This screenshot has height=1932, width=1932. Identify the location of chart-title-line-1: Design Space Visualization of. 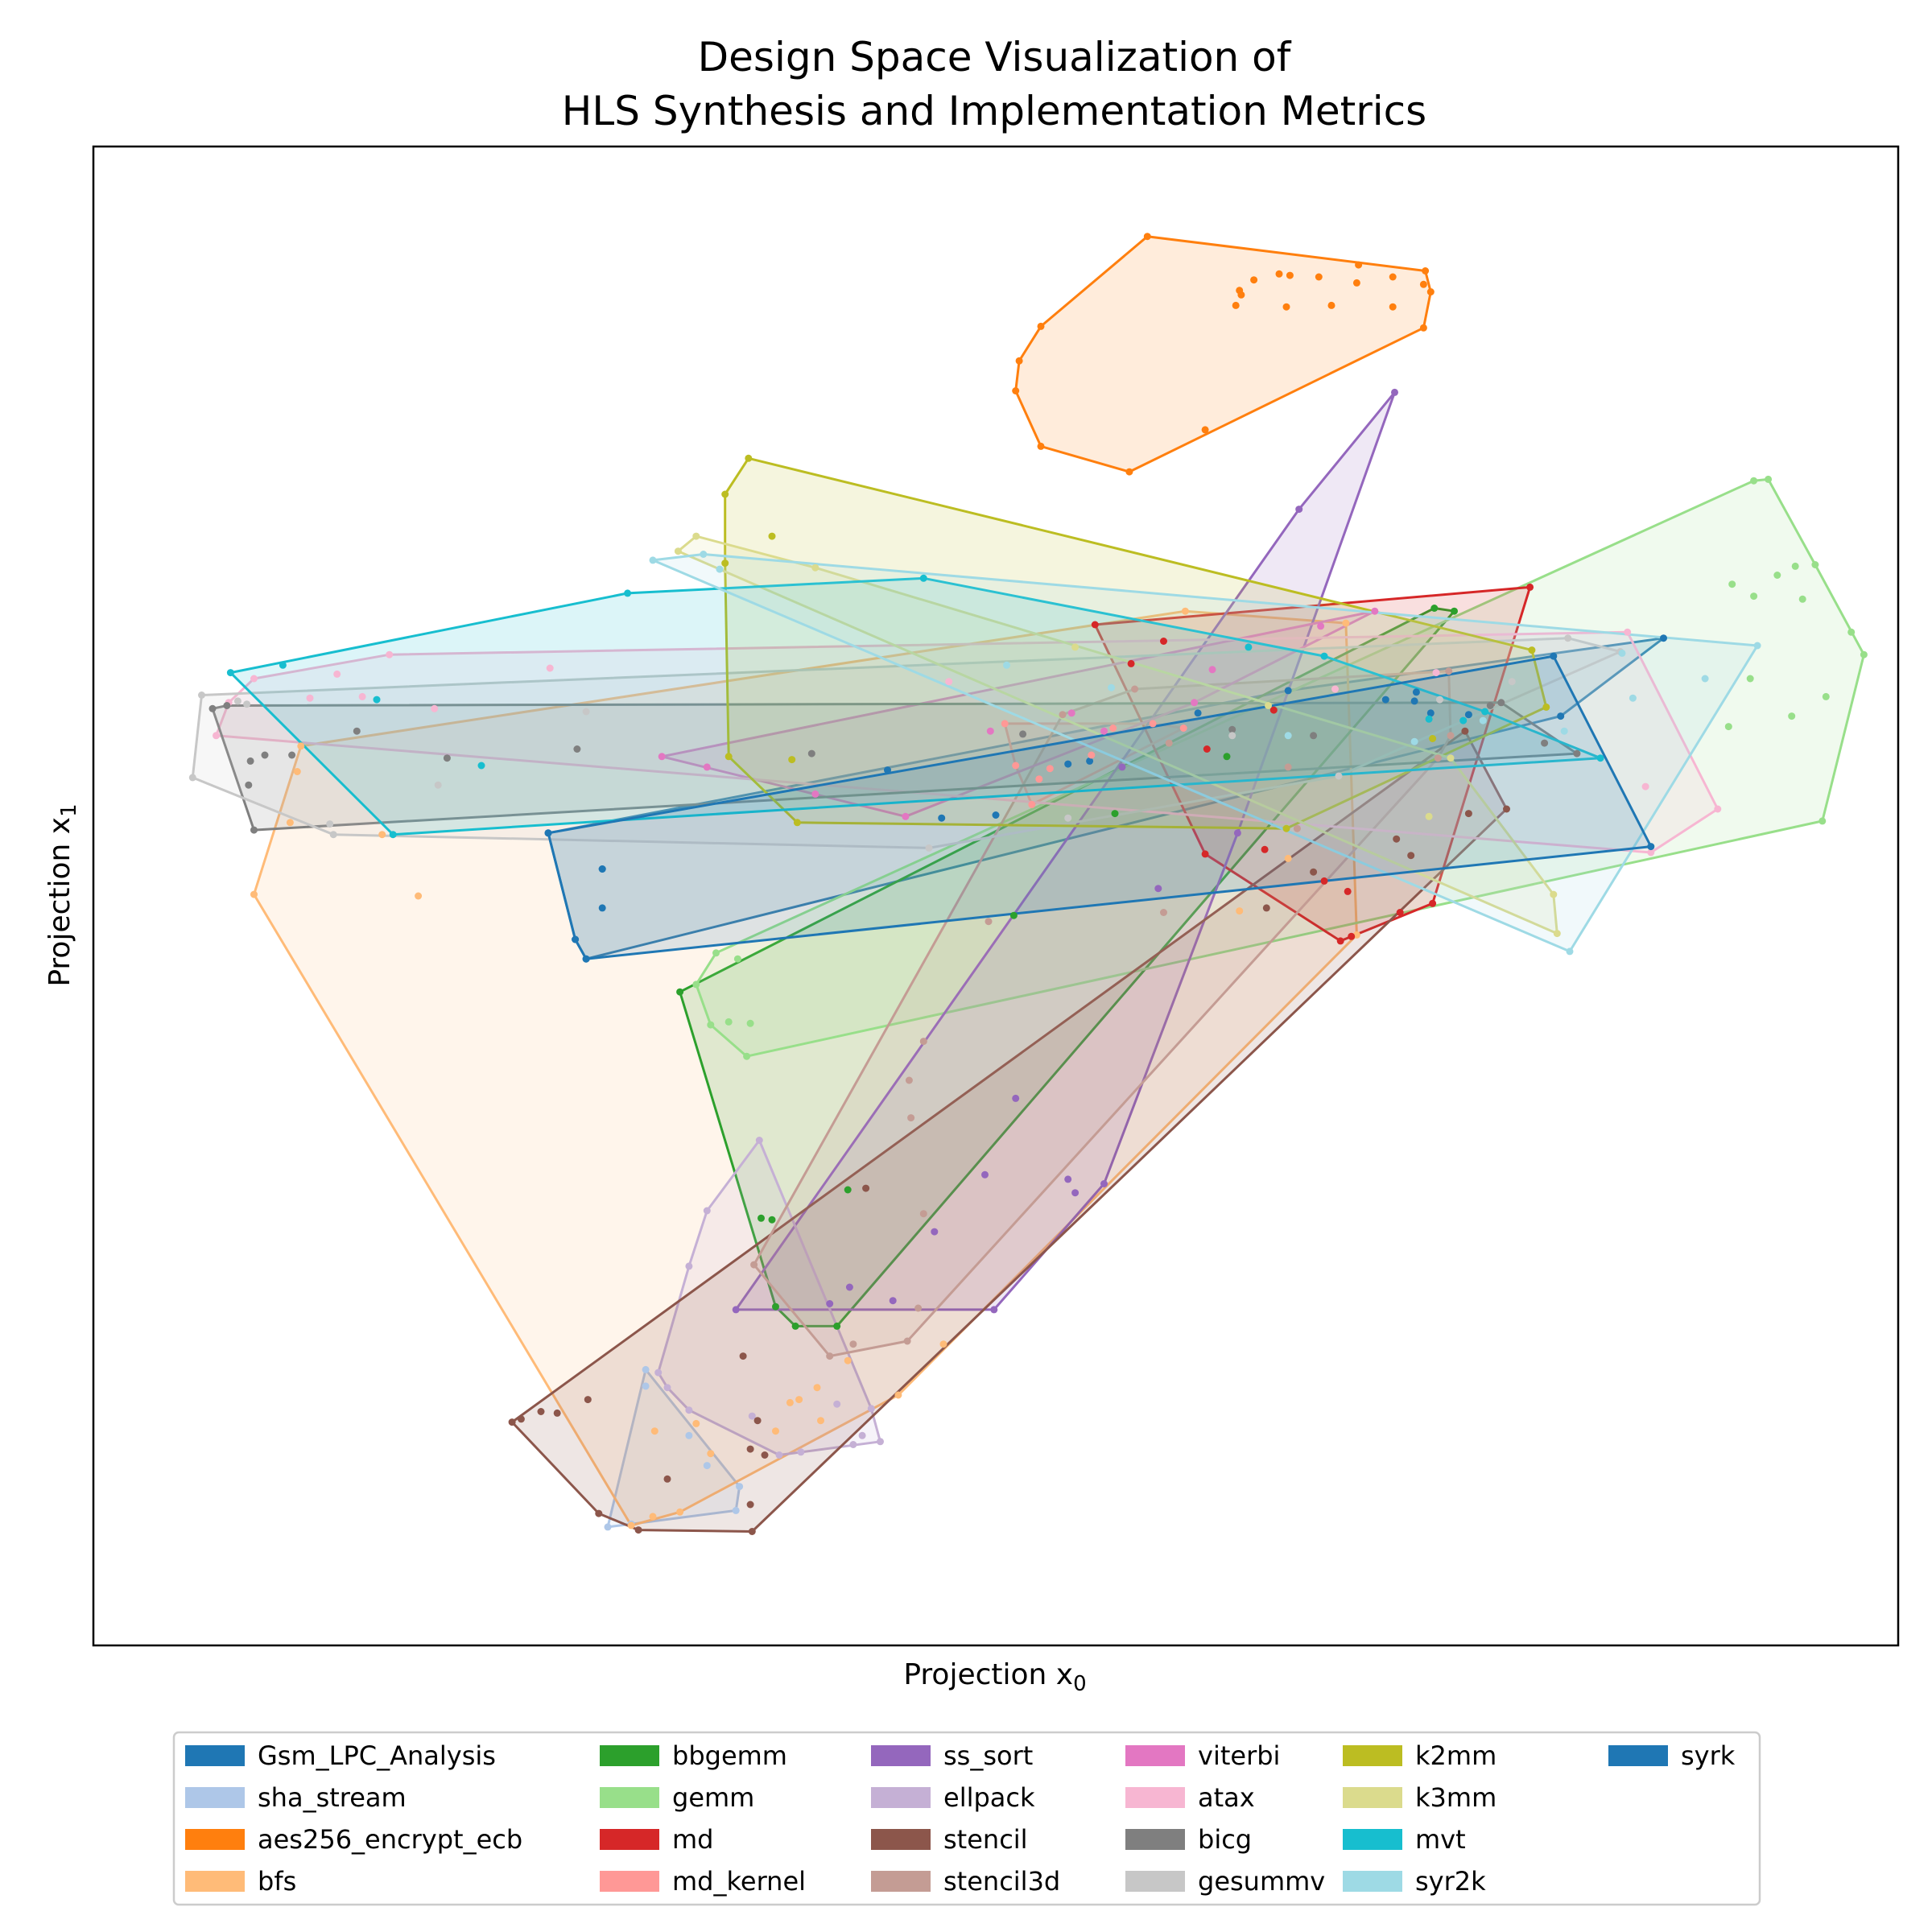
(995, 57).